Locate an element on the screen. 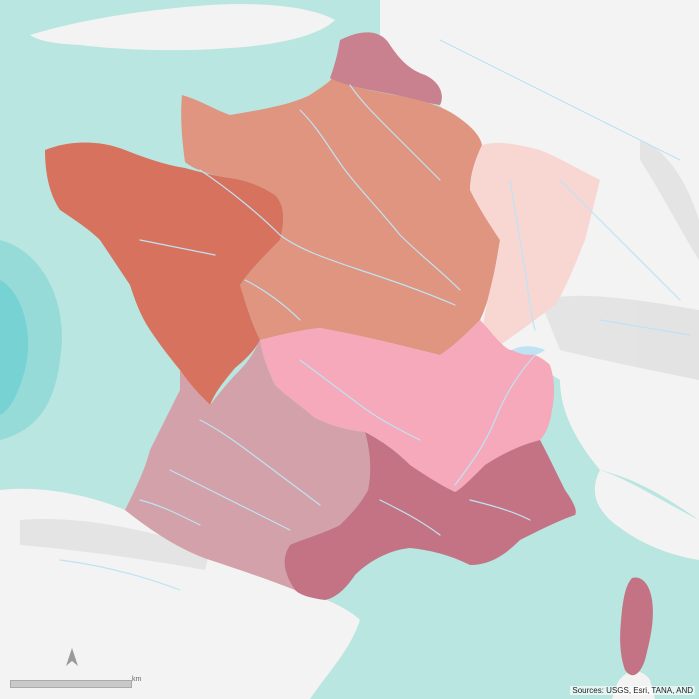  land-britain is located at coordinates (182, 27).